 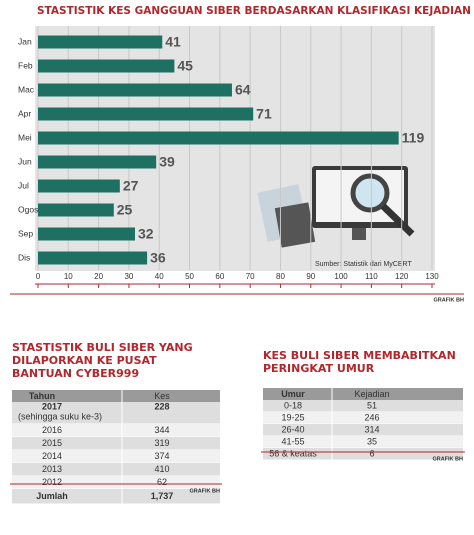 I want to click on table-cell: 62, so click(x=162, y=482).